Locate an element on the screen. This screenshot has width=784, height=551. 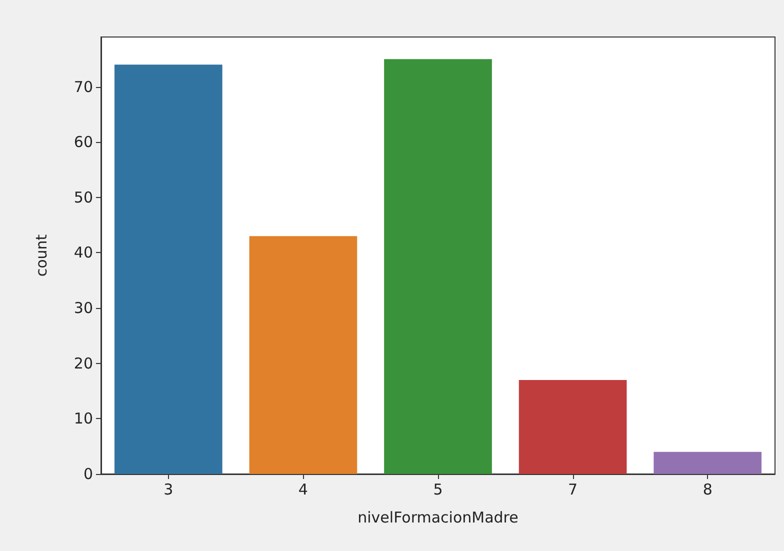
y-tick-label: 40 is located at coordinates (83, 253).